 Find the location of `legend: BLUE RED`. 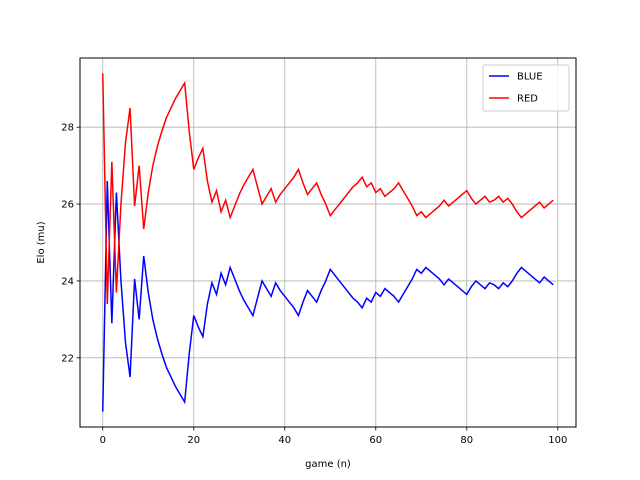

legend: BLUE RED is located at coordinates (526, 88).